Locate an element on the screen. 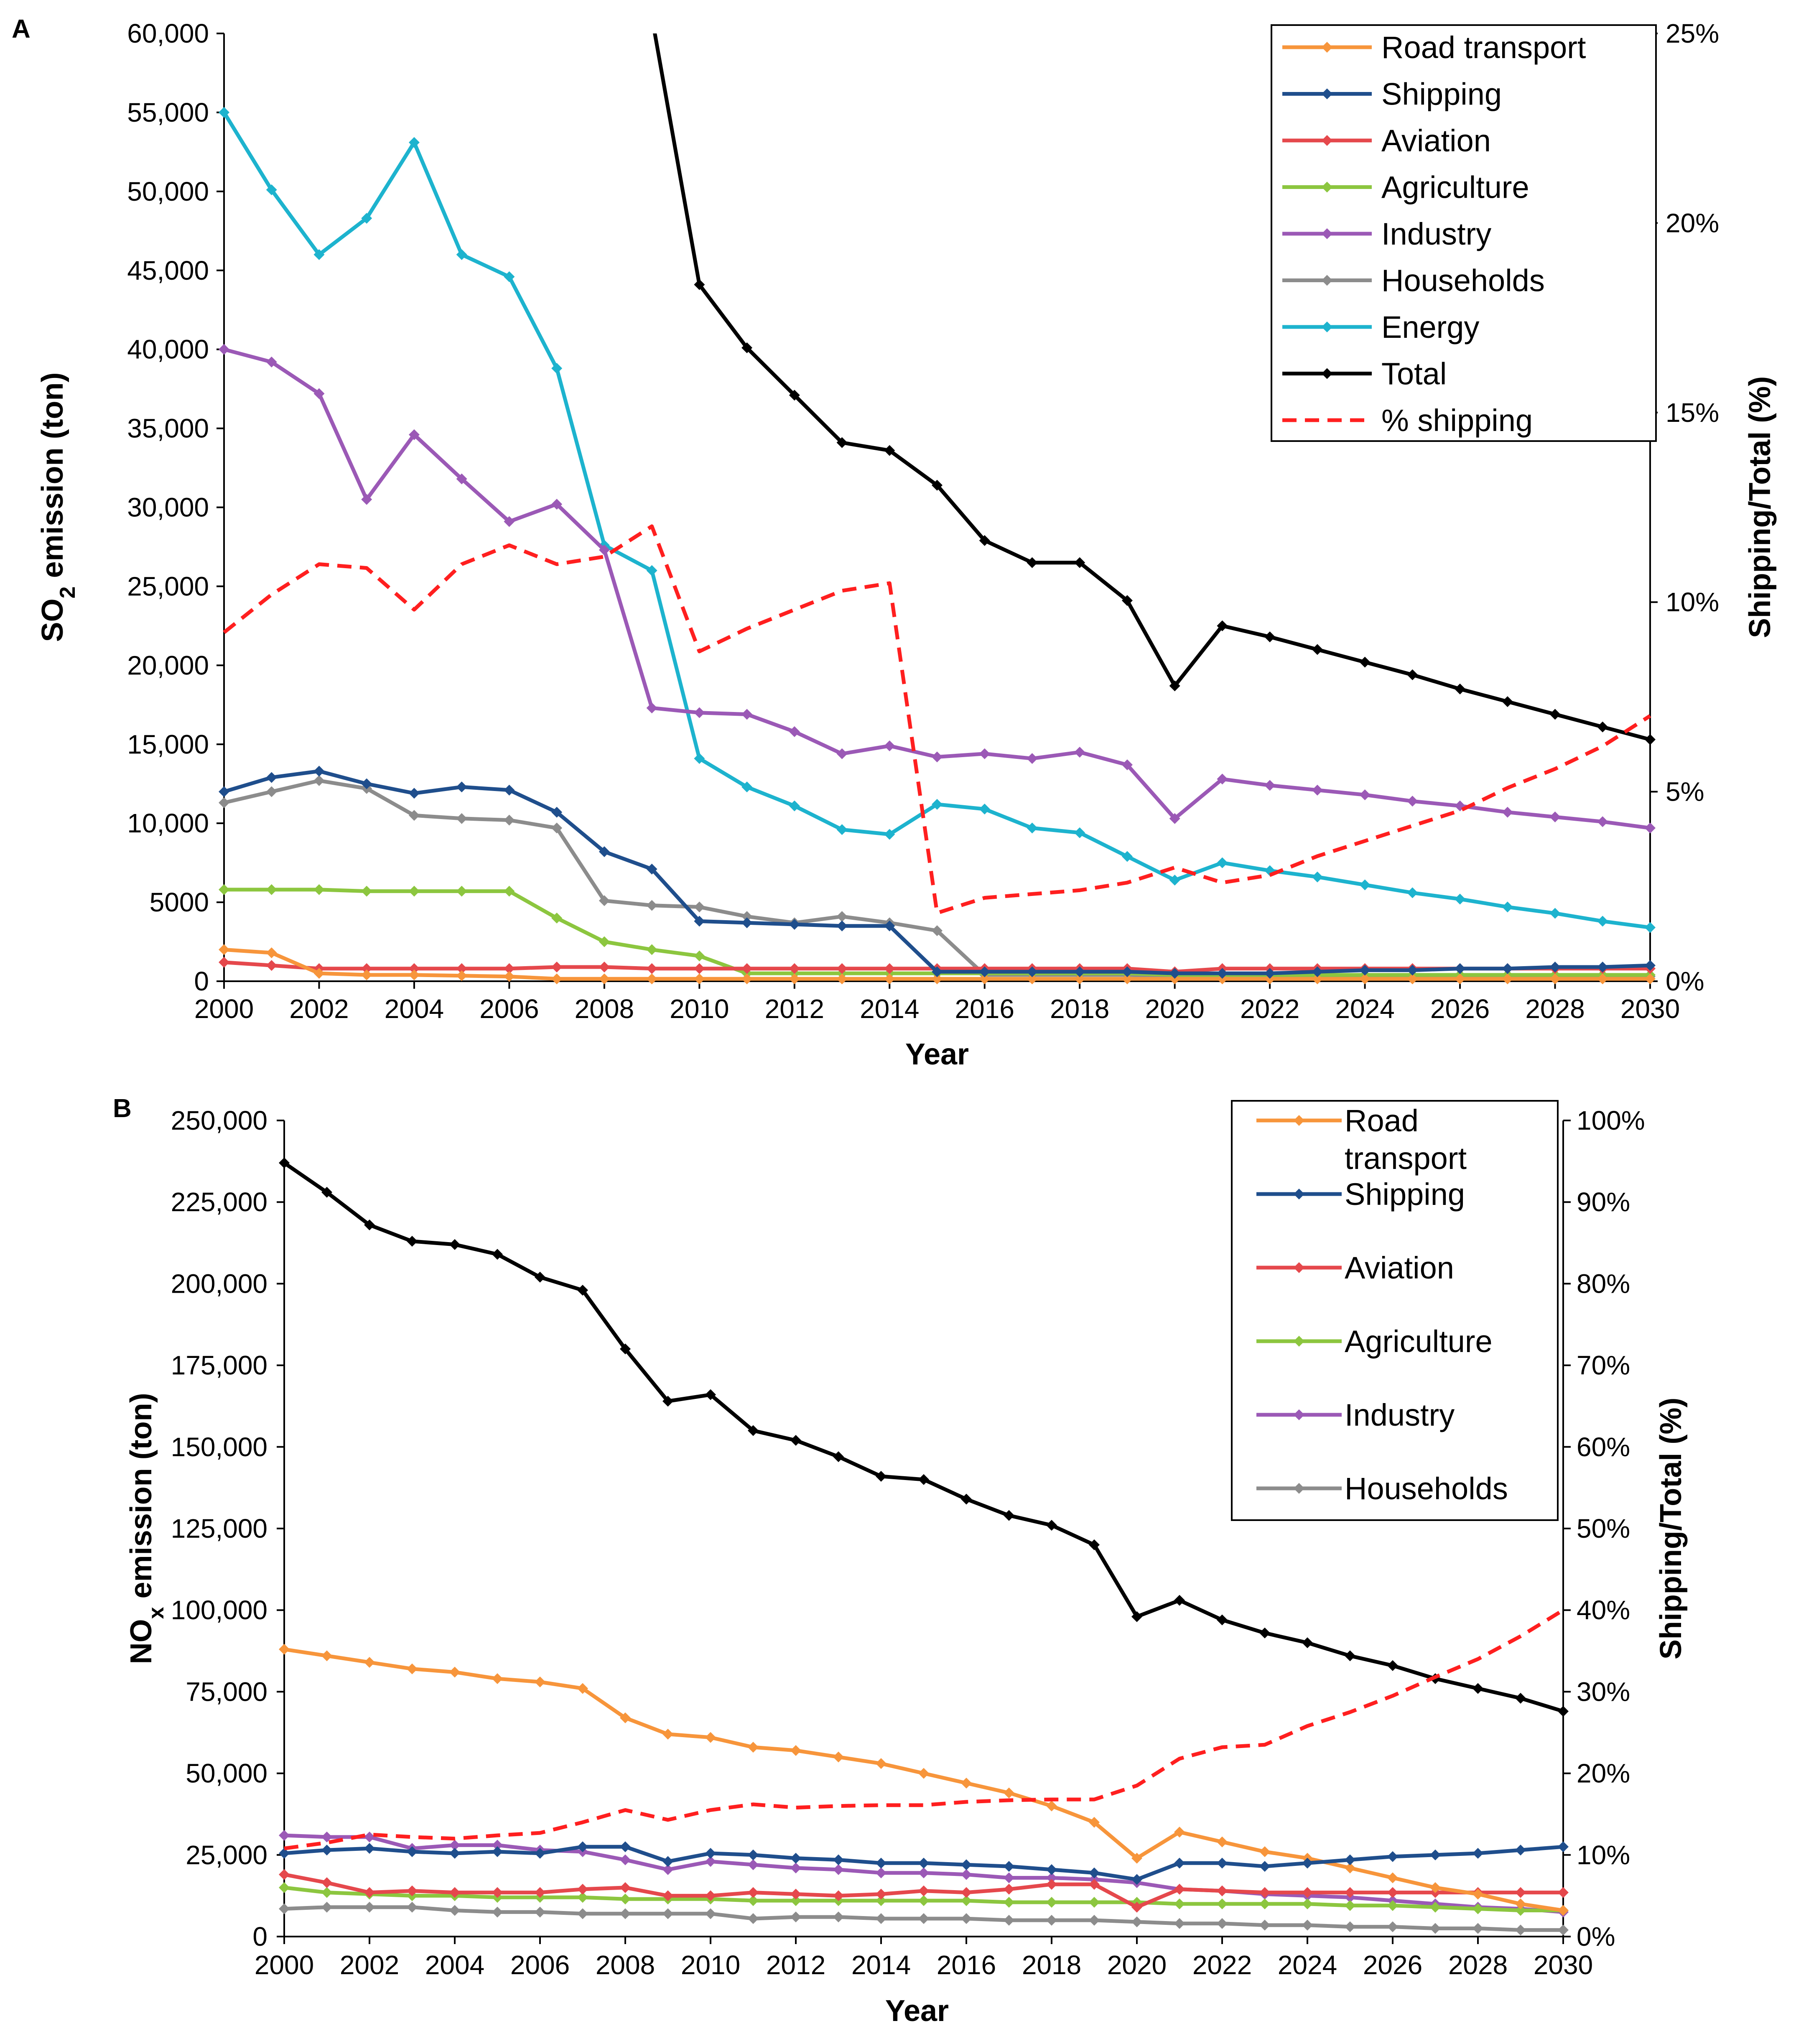 This screenshot has height=2044, width=1796. series-aviation is located at coordinates (924, 1891).